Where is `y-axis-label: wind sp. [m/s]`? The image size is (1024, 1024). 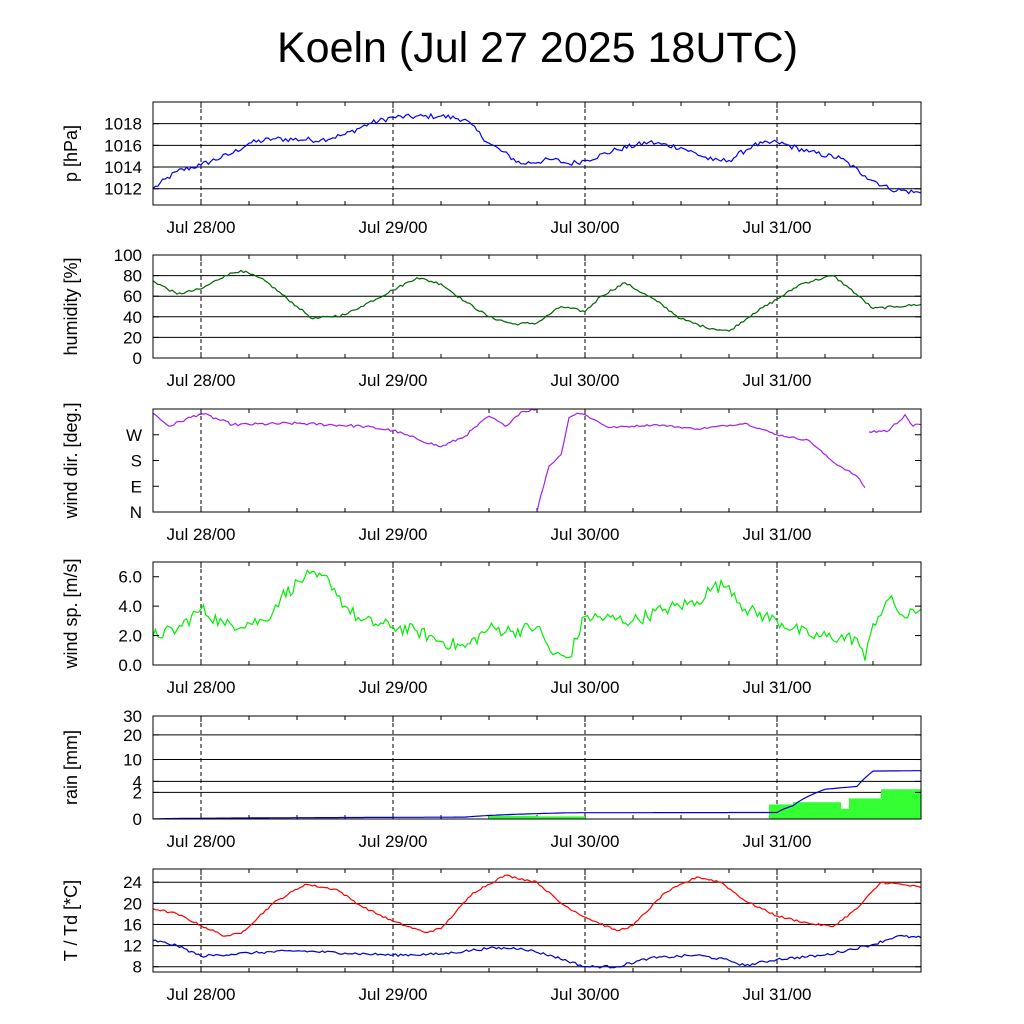 y-axis-label: wind sp. [m/s] is located at coordinates (71, 613).